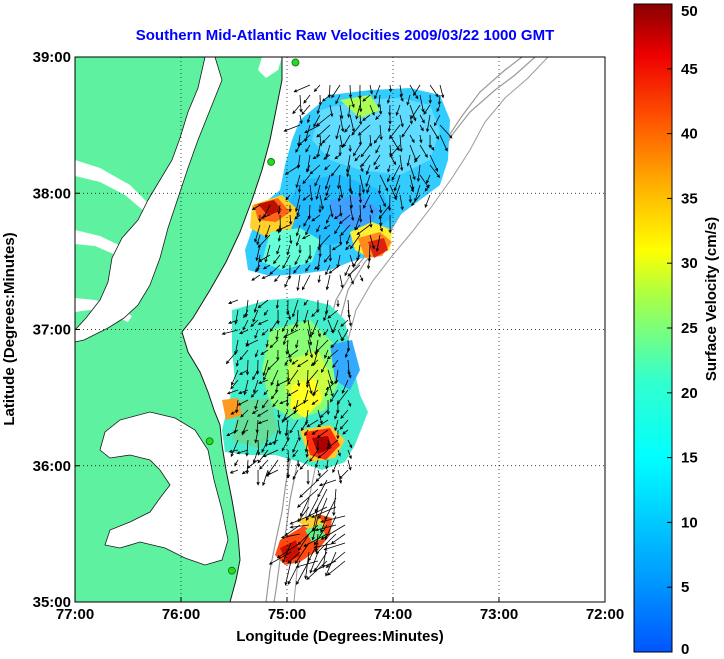  Describe the element at coordinates (252, 316) in the screenshot. I see `radar-sites` at that location.